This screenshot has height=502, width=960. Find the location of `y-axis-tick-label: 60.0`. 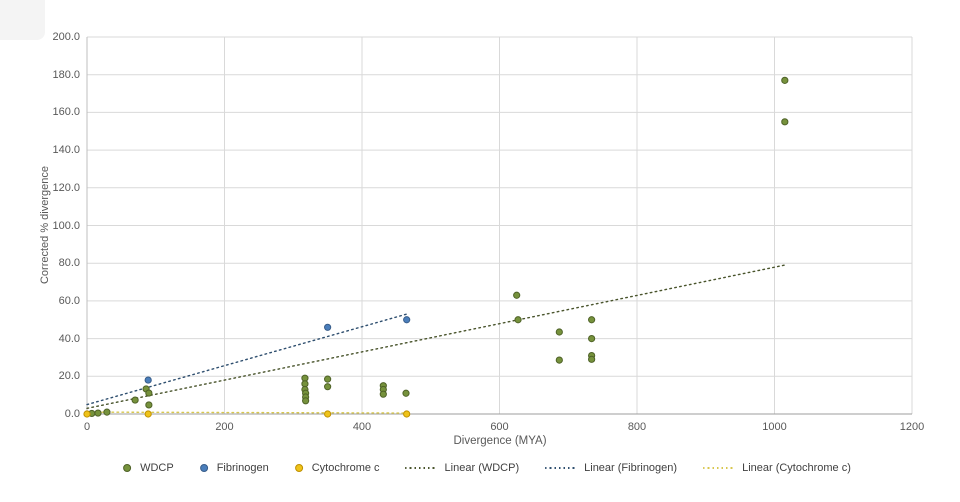

y-axis-tick-label: 60.0 is located at coordinates (69, 300).